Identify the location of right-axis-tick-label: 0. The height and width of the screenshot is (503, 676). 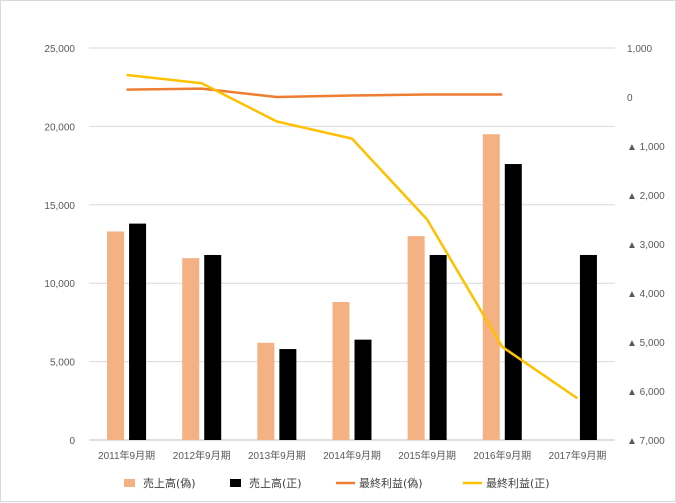
(630, 98).